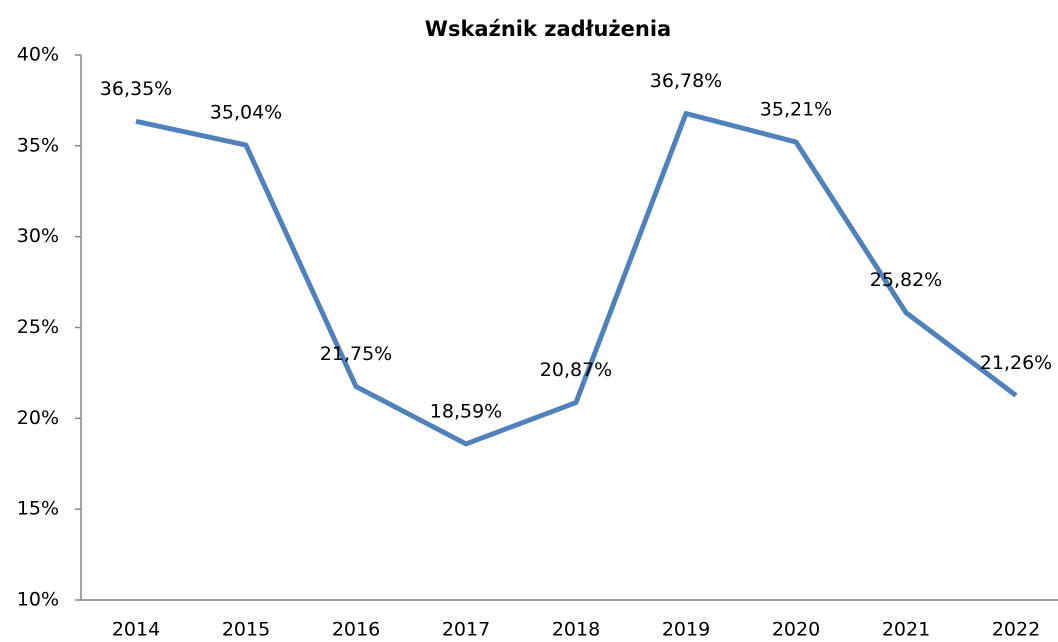  I want to click on x-tick-label: 2015, so click(246, 630).